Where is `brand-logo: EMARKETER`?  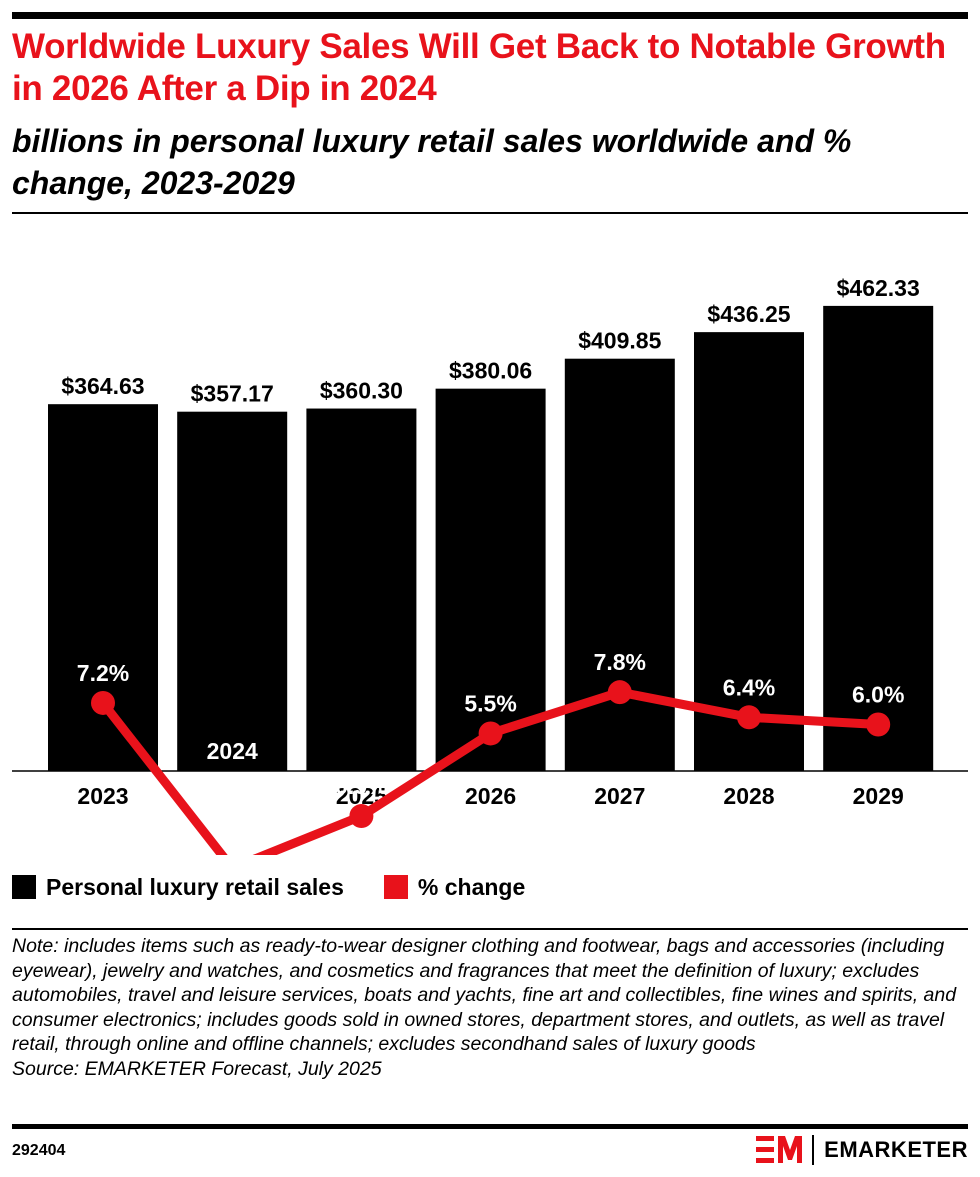 brand-logo: EMARKETER is located at coordinates (862, 1150).